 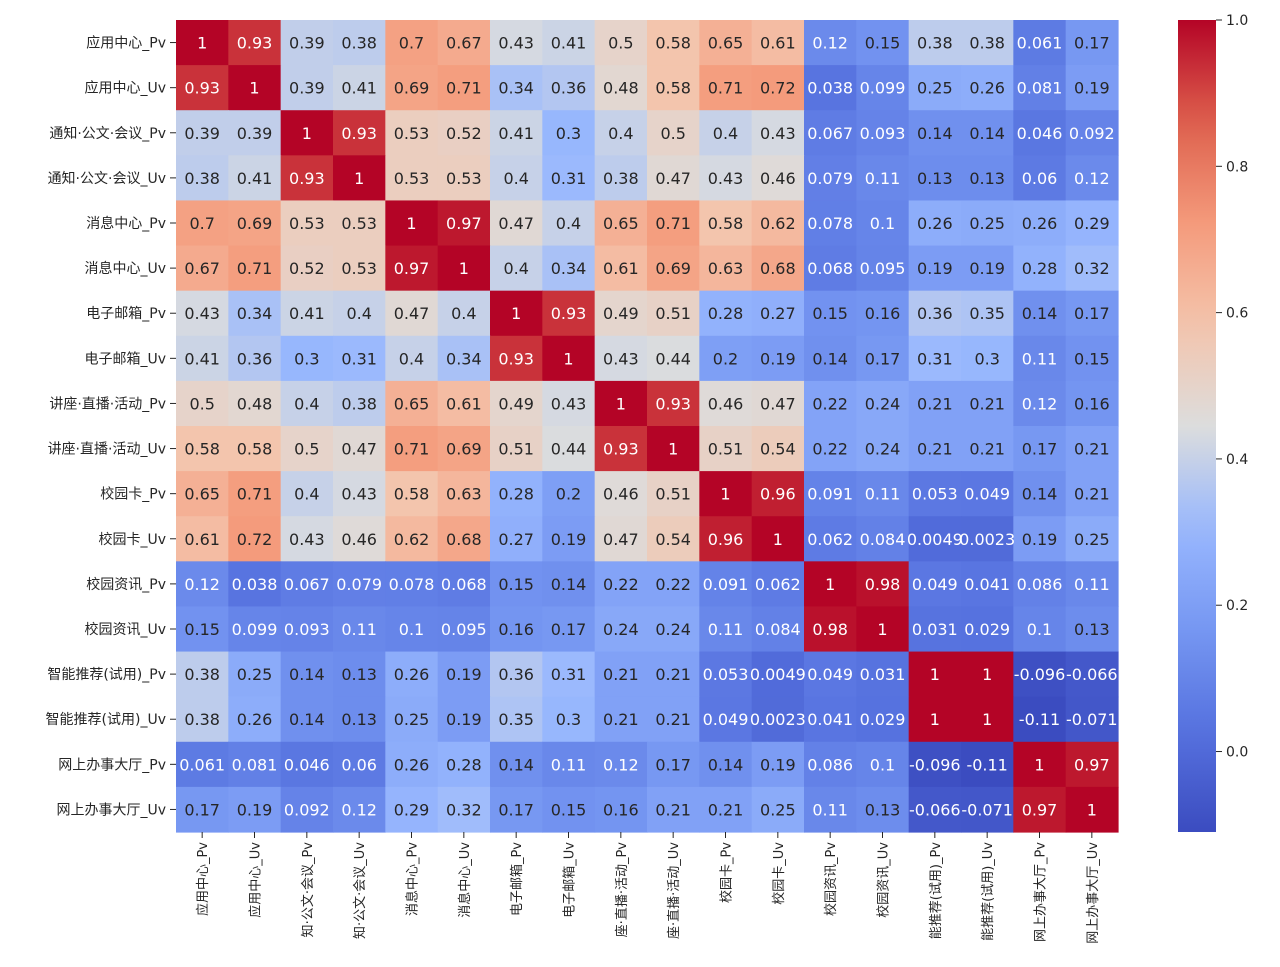 I want to click on colorbar-ticks: 0.0 0.2 0.4 0.6 0.8 1.0, so click(x=1232, y=387).